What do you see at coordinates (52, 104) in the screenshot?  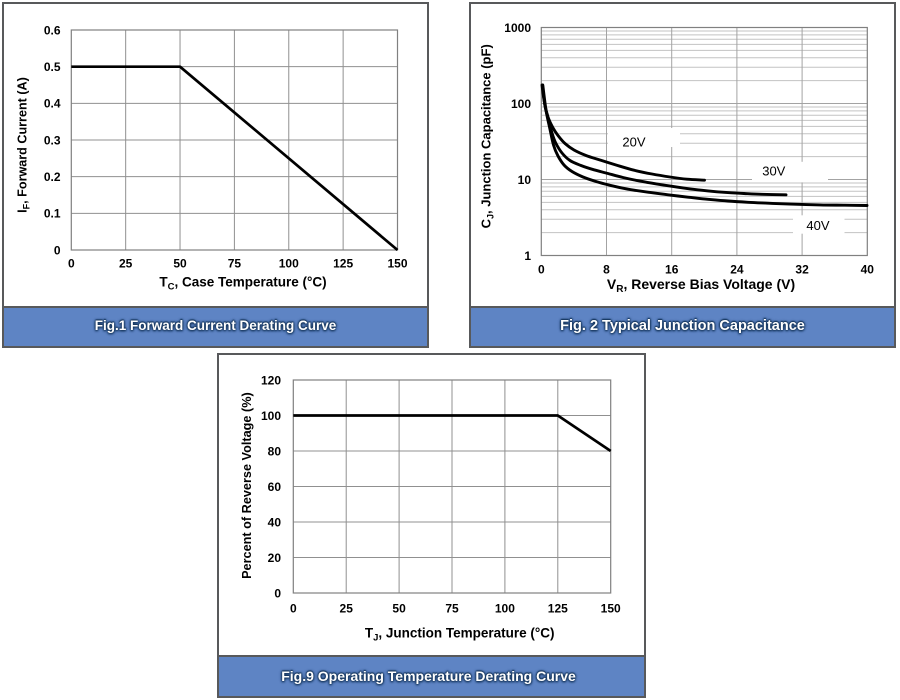 I see `svg-text: 0.4` at bounding box center [52, 104].